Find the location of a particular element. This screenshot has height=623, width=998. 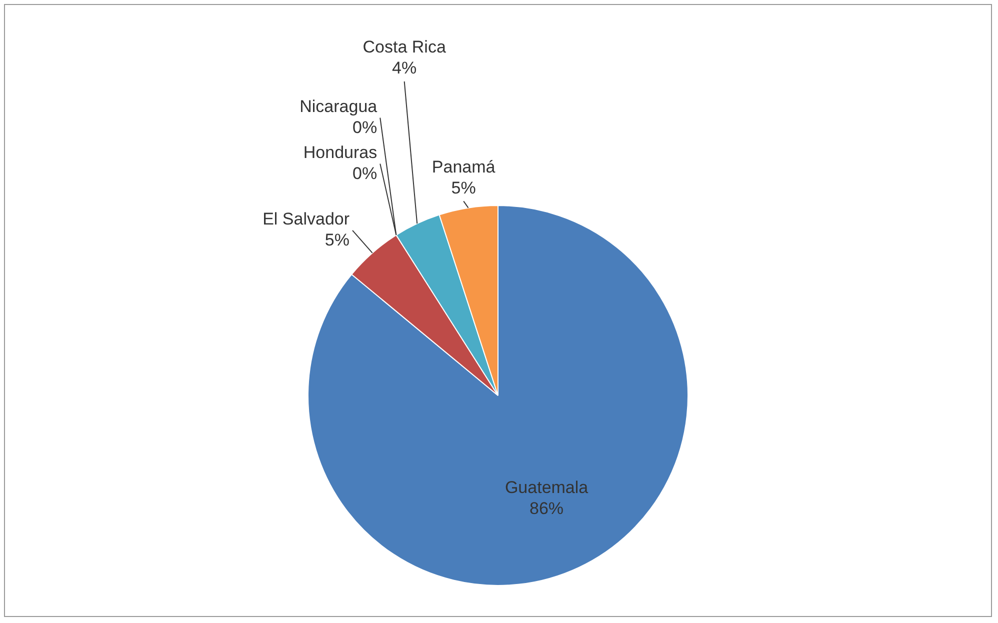

category-label: Honduras is located at coordinates (340, 152).